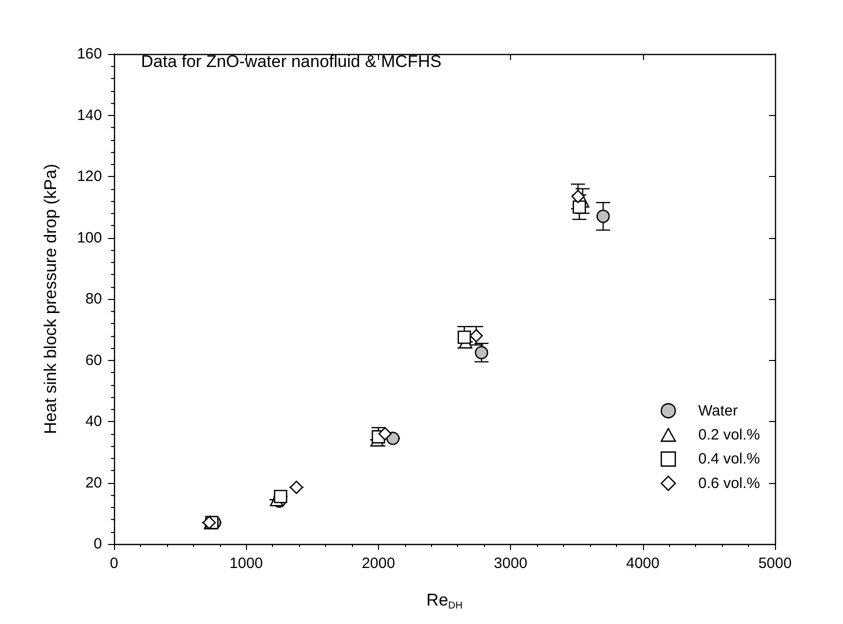  Describe the element at coordinates (98, 544) in the screenshot. I see `y-tick-label: 0` at that location.